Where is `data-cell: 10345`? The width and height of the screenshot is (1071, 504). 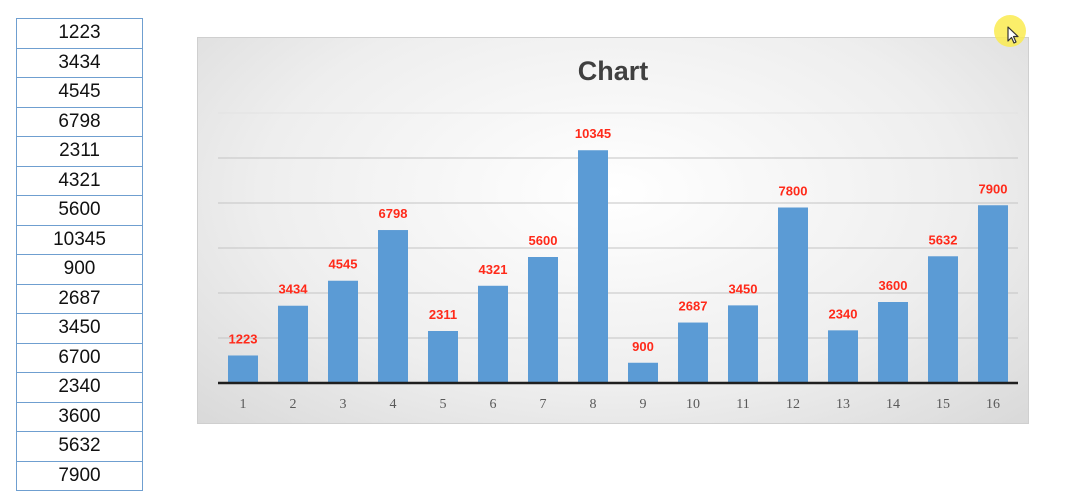
data-cell: 10345 is located at coordinates (79, 240).